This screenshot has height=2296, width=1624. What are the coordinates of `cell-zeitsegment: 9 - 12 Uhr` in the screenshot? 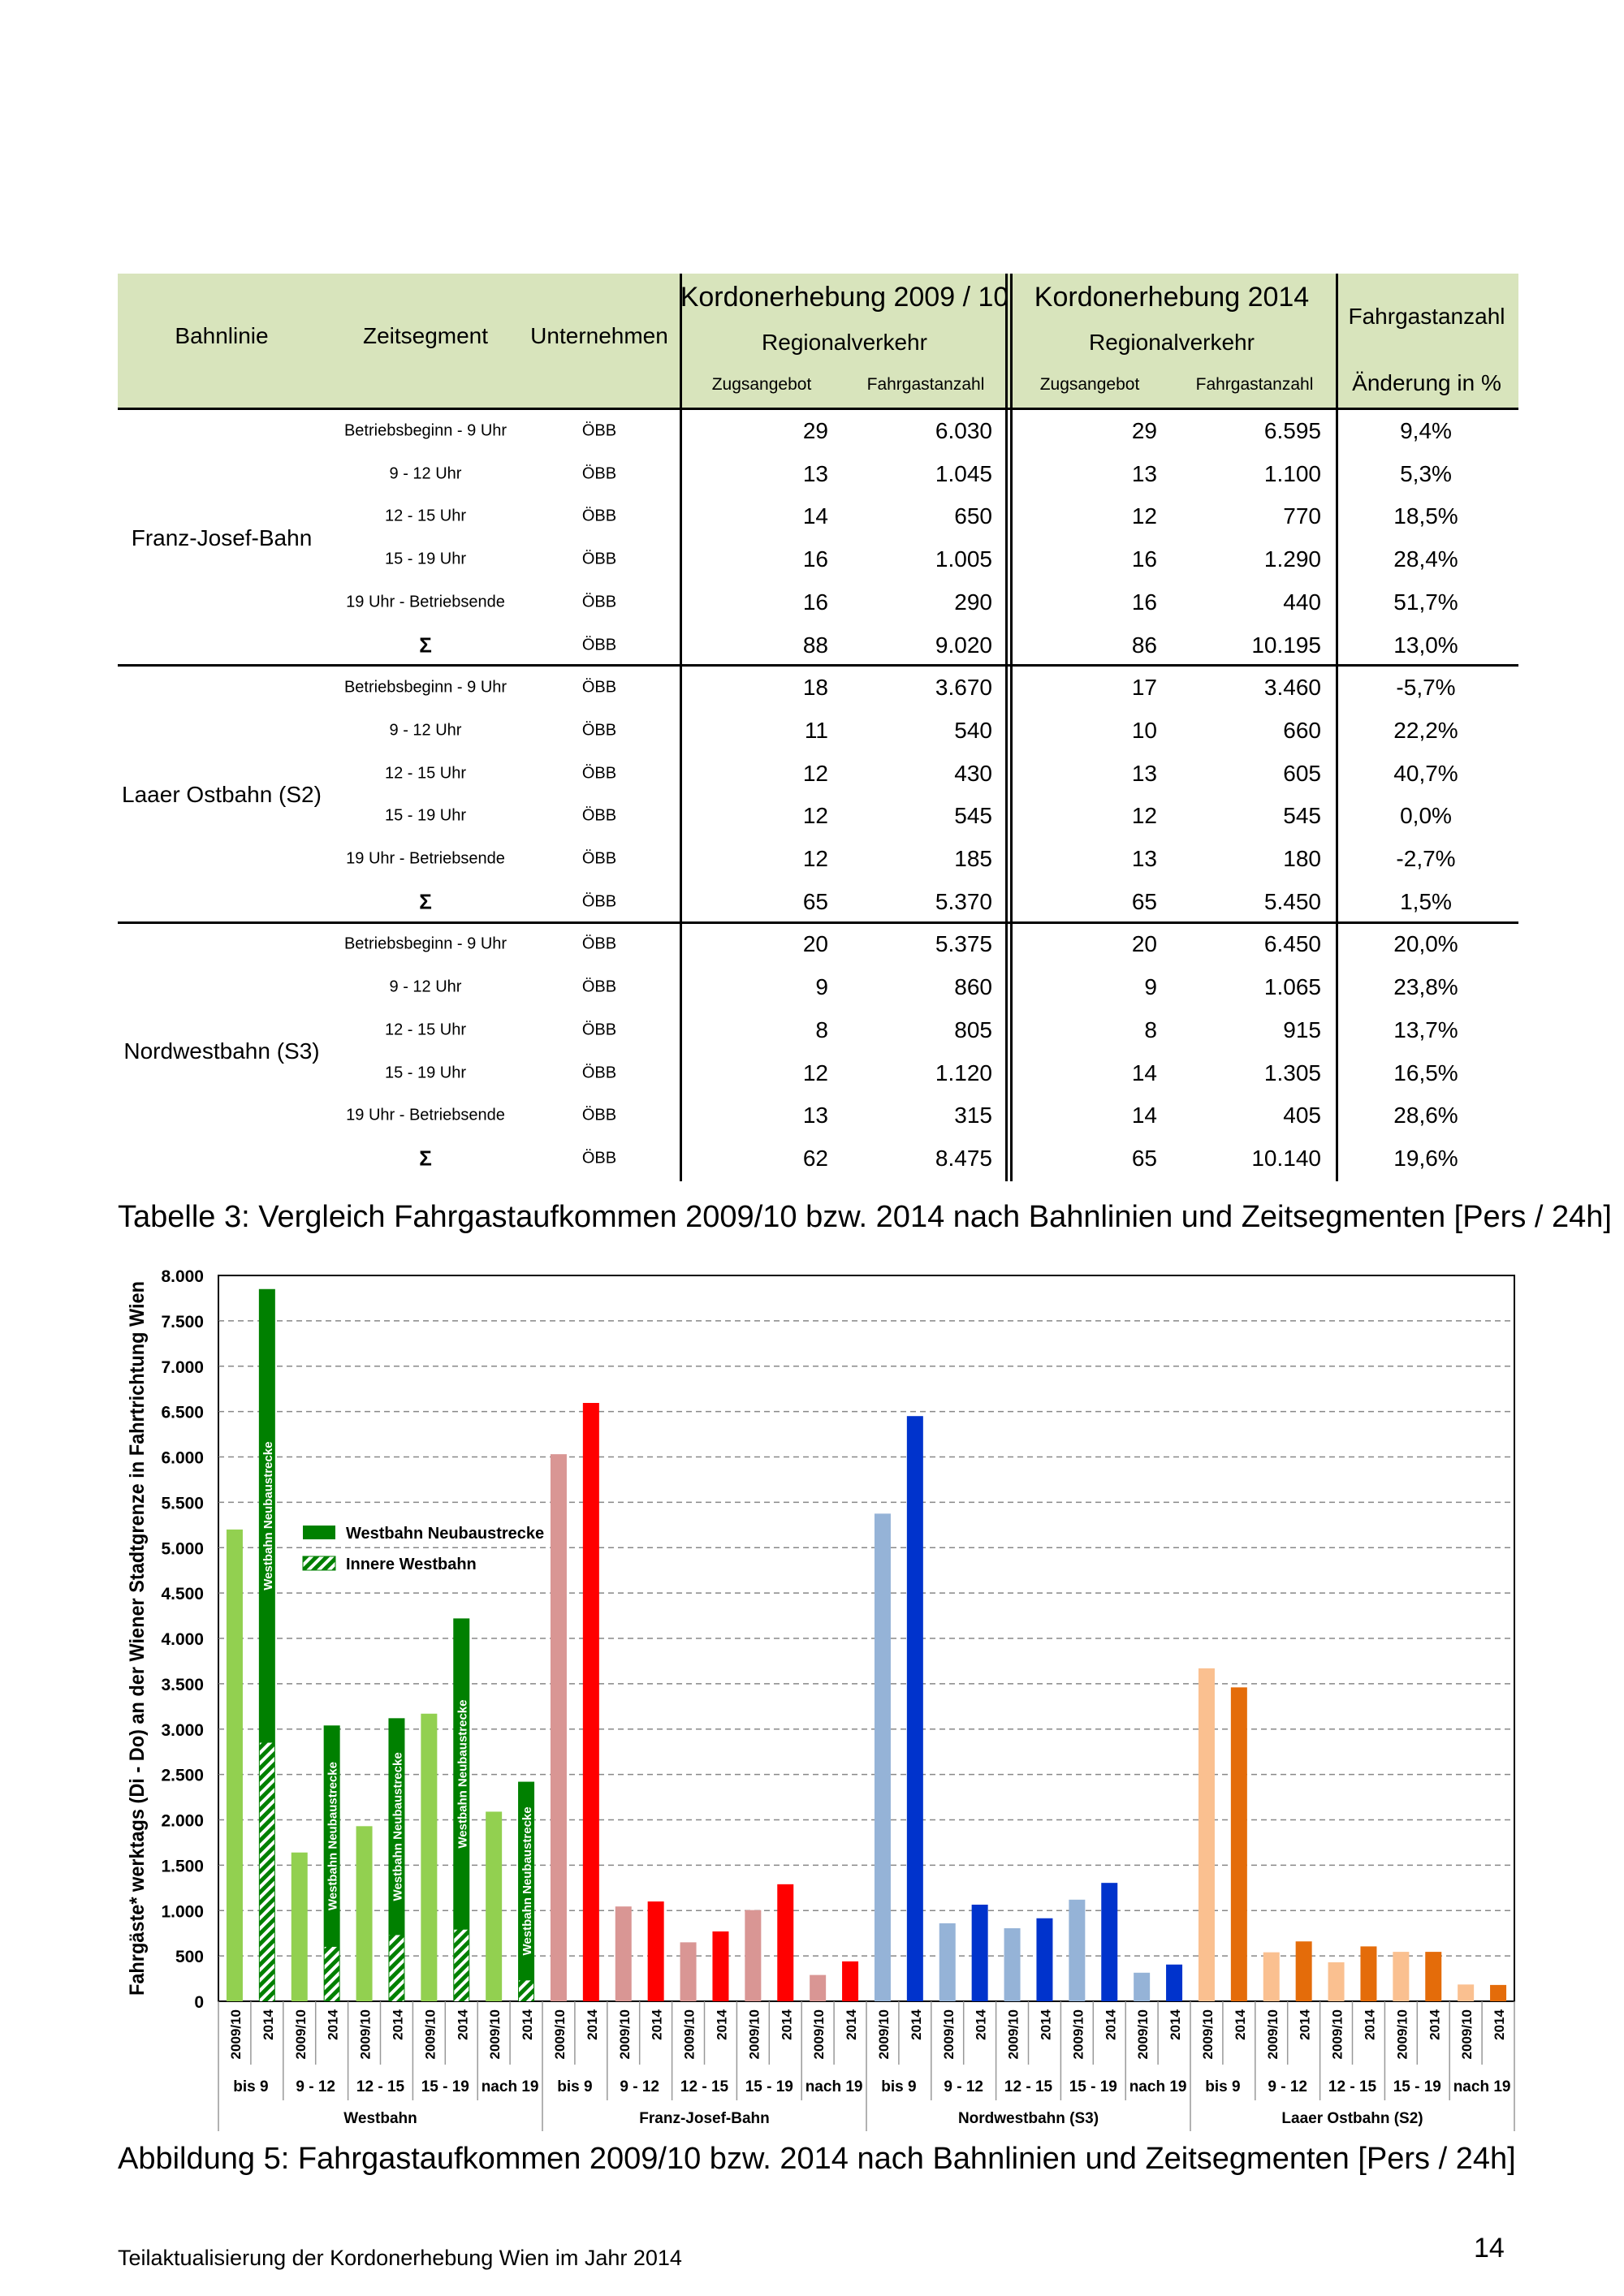 It's located at (426, 474).